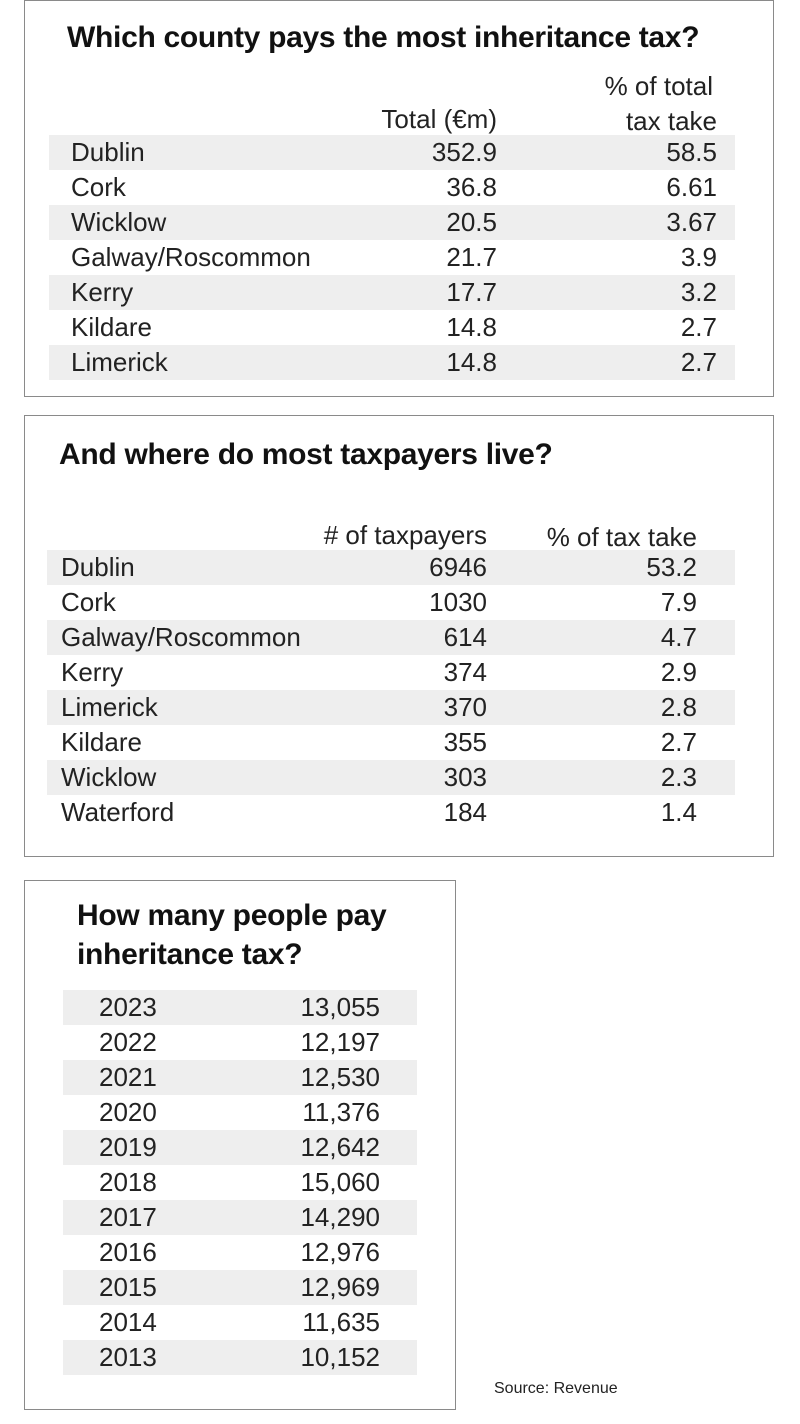 The height and width of the screenshot is (1424, 800). Describe the element at coordinates (341, 1322) in the screenshot. I see `count-value: 11,635` at that location.